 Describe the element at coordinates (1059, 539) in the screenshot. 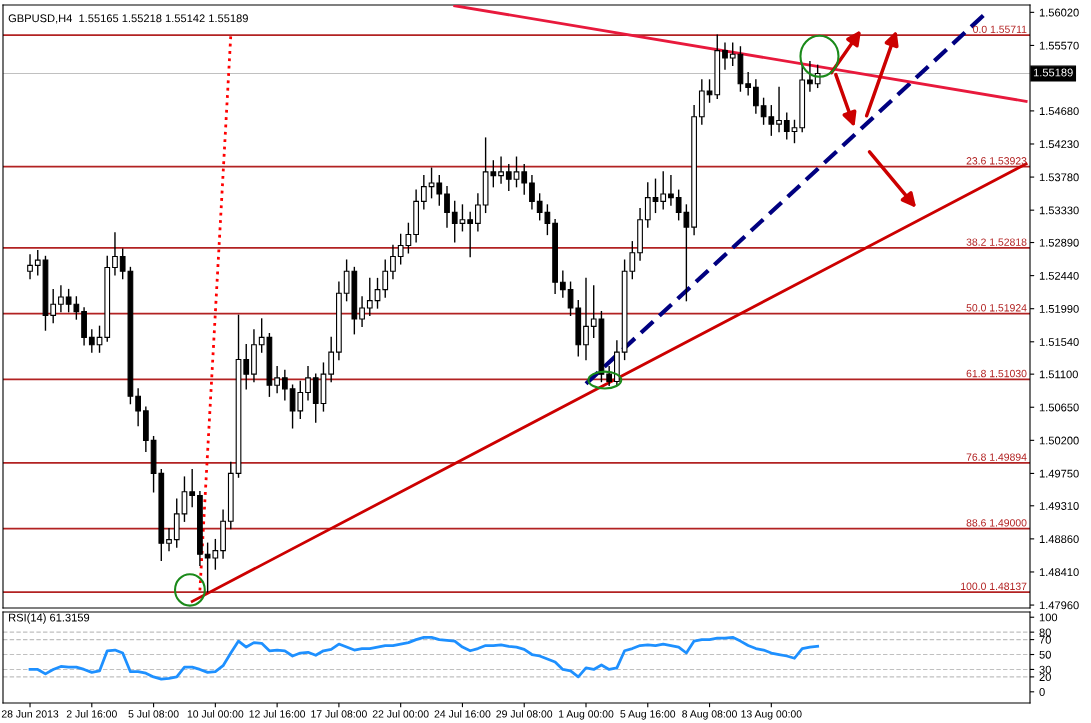

I see `y-tick-label: 1.48860` at that location.